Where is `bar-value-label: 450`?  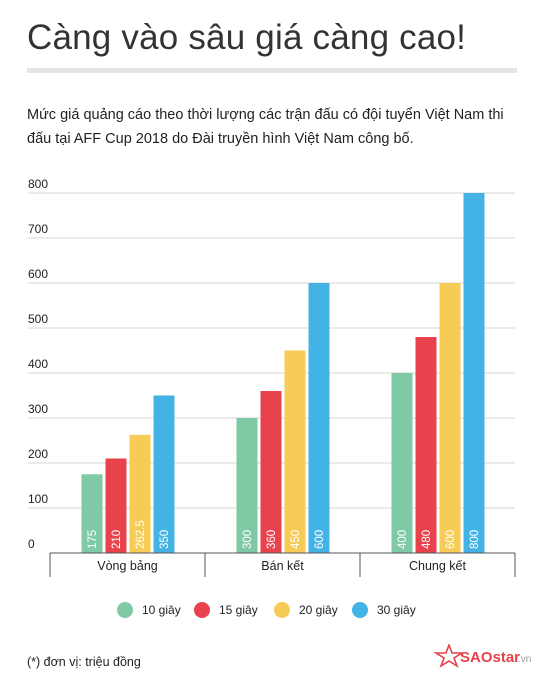
bar-value-label: 450 is located at coordinates (296, 539).